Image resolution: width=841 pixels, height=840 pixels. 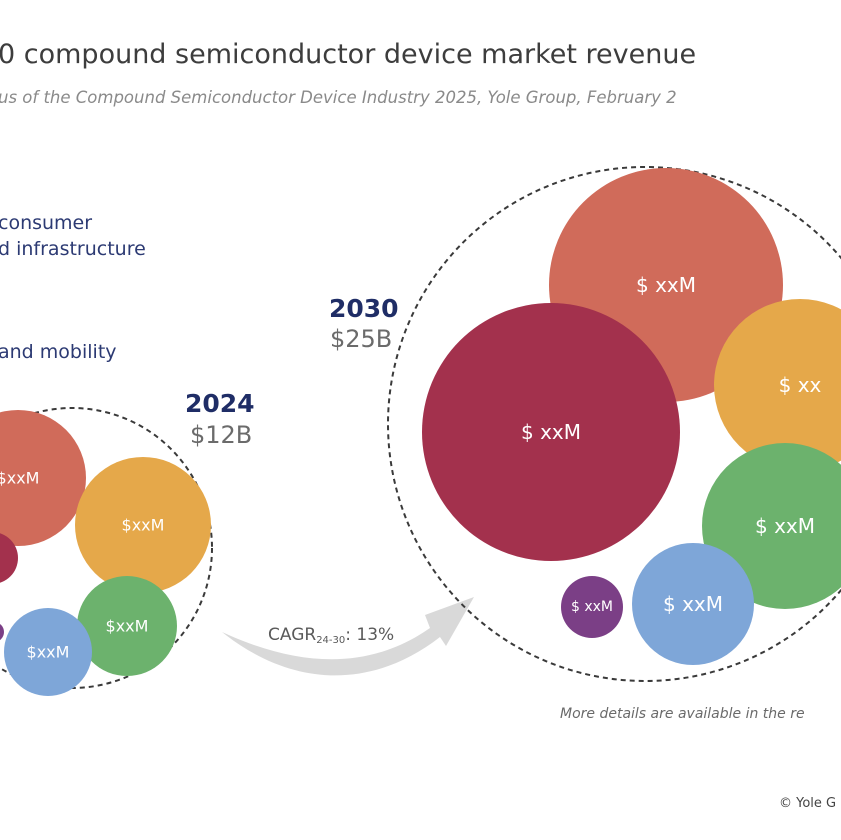 I want to click on bubble-label-2030-3: $ xx, so click(x=800, y=385).